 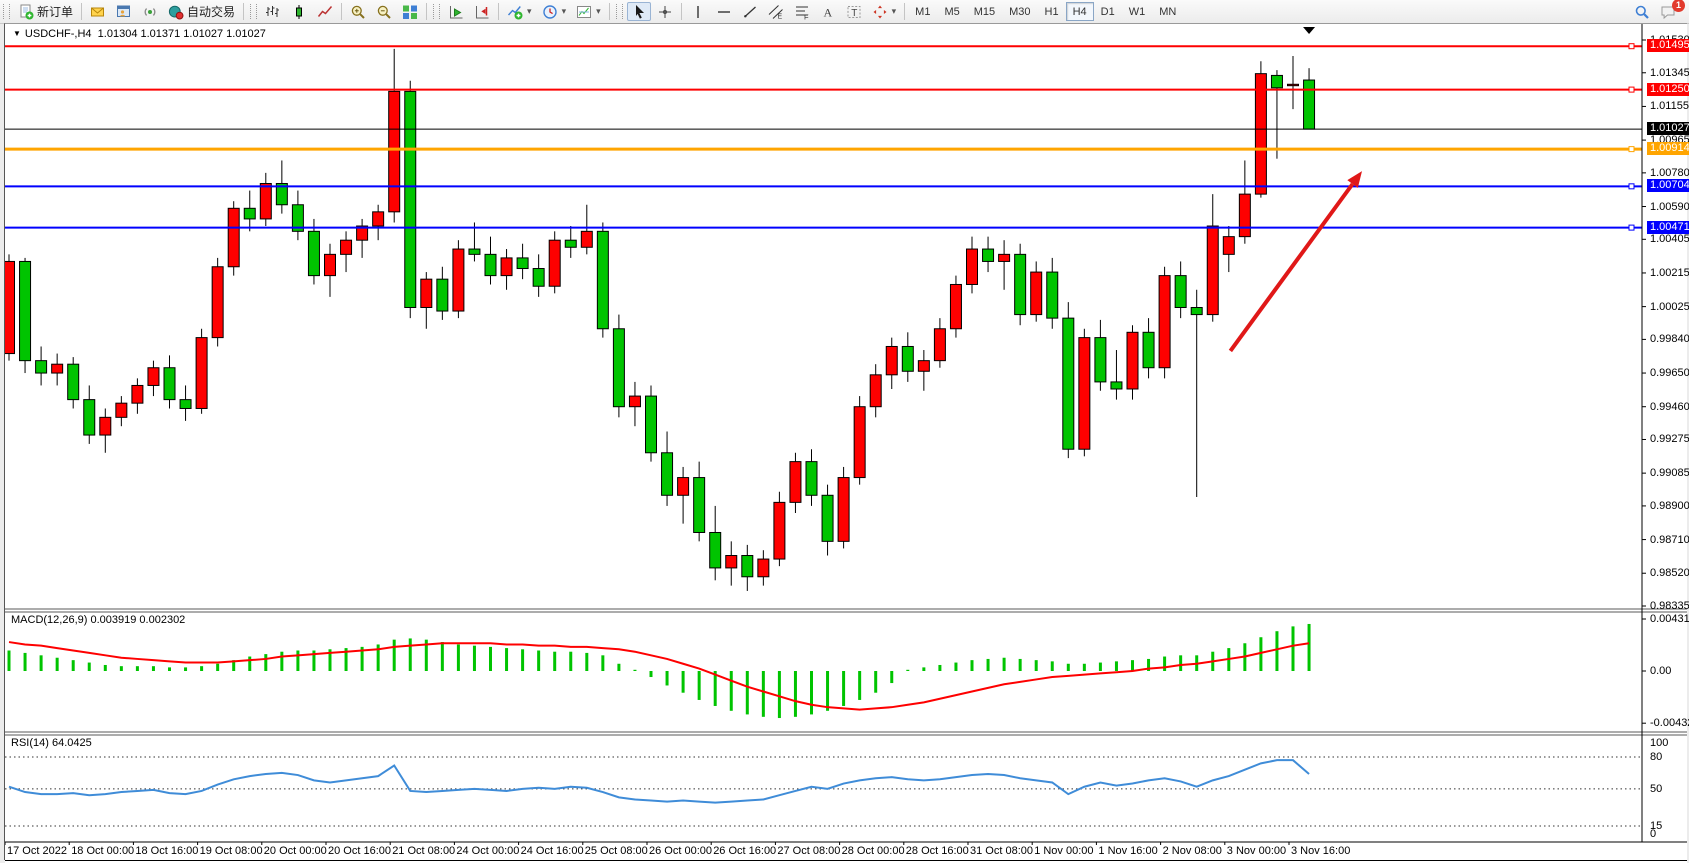 What do you see at coordinates (299, 11) in the screenshot?
I see `candlestick-chart-button` at bounding box center [299, 11].